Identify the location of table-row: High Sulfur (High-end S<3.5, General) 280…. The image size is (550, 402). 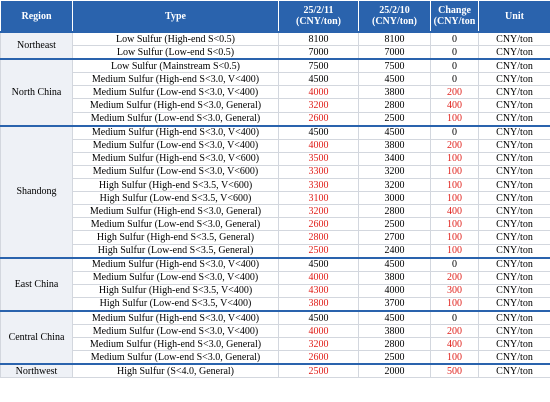
(275, 237).